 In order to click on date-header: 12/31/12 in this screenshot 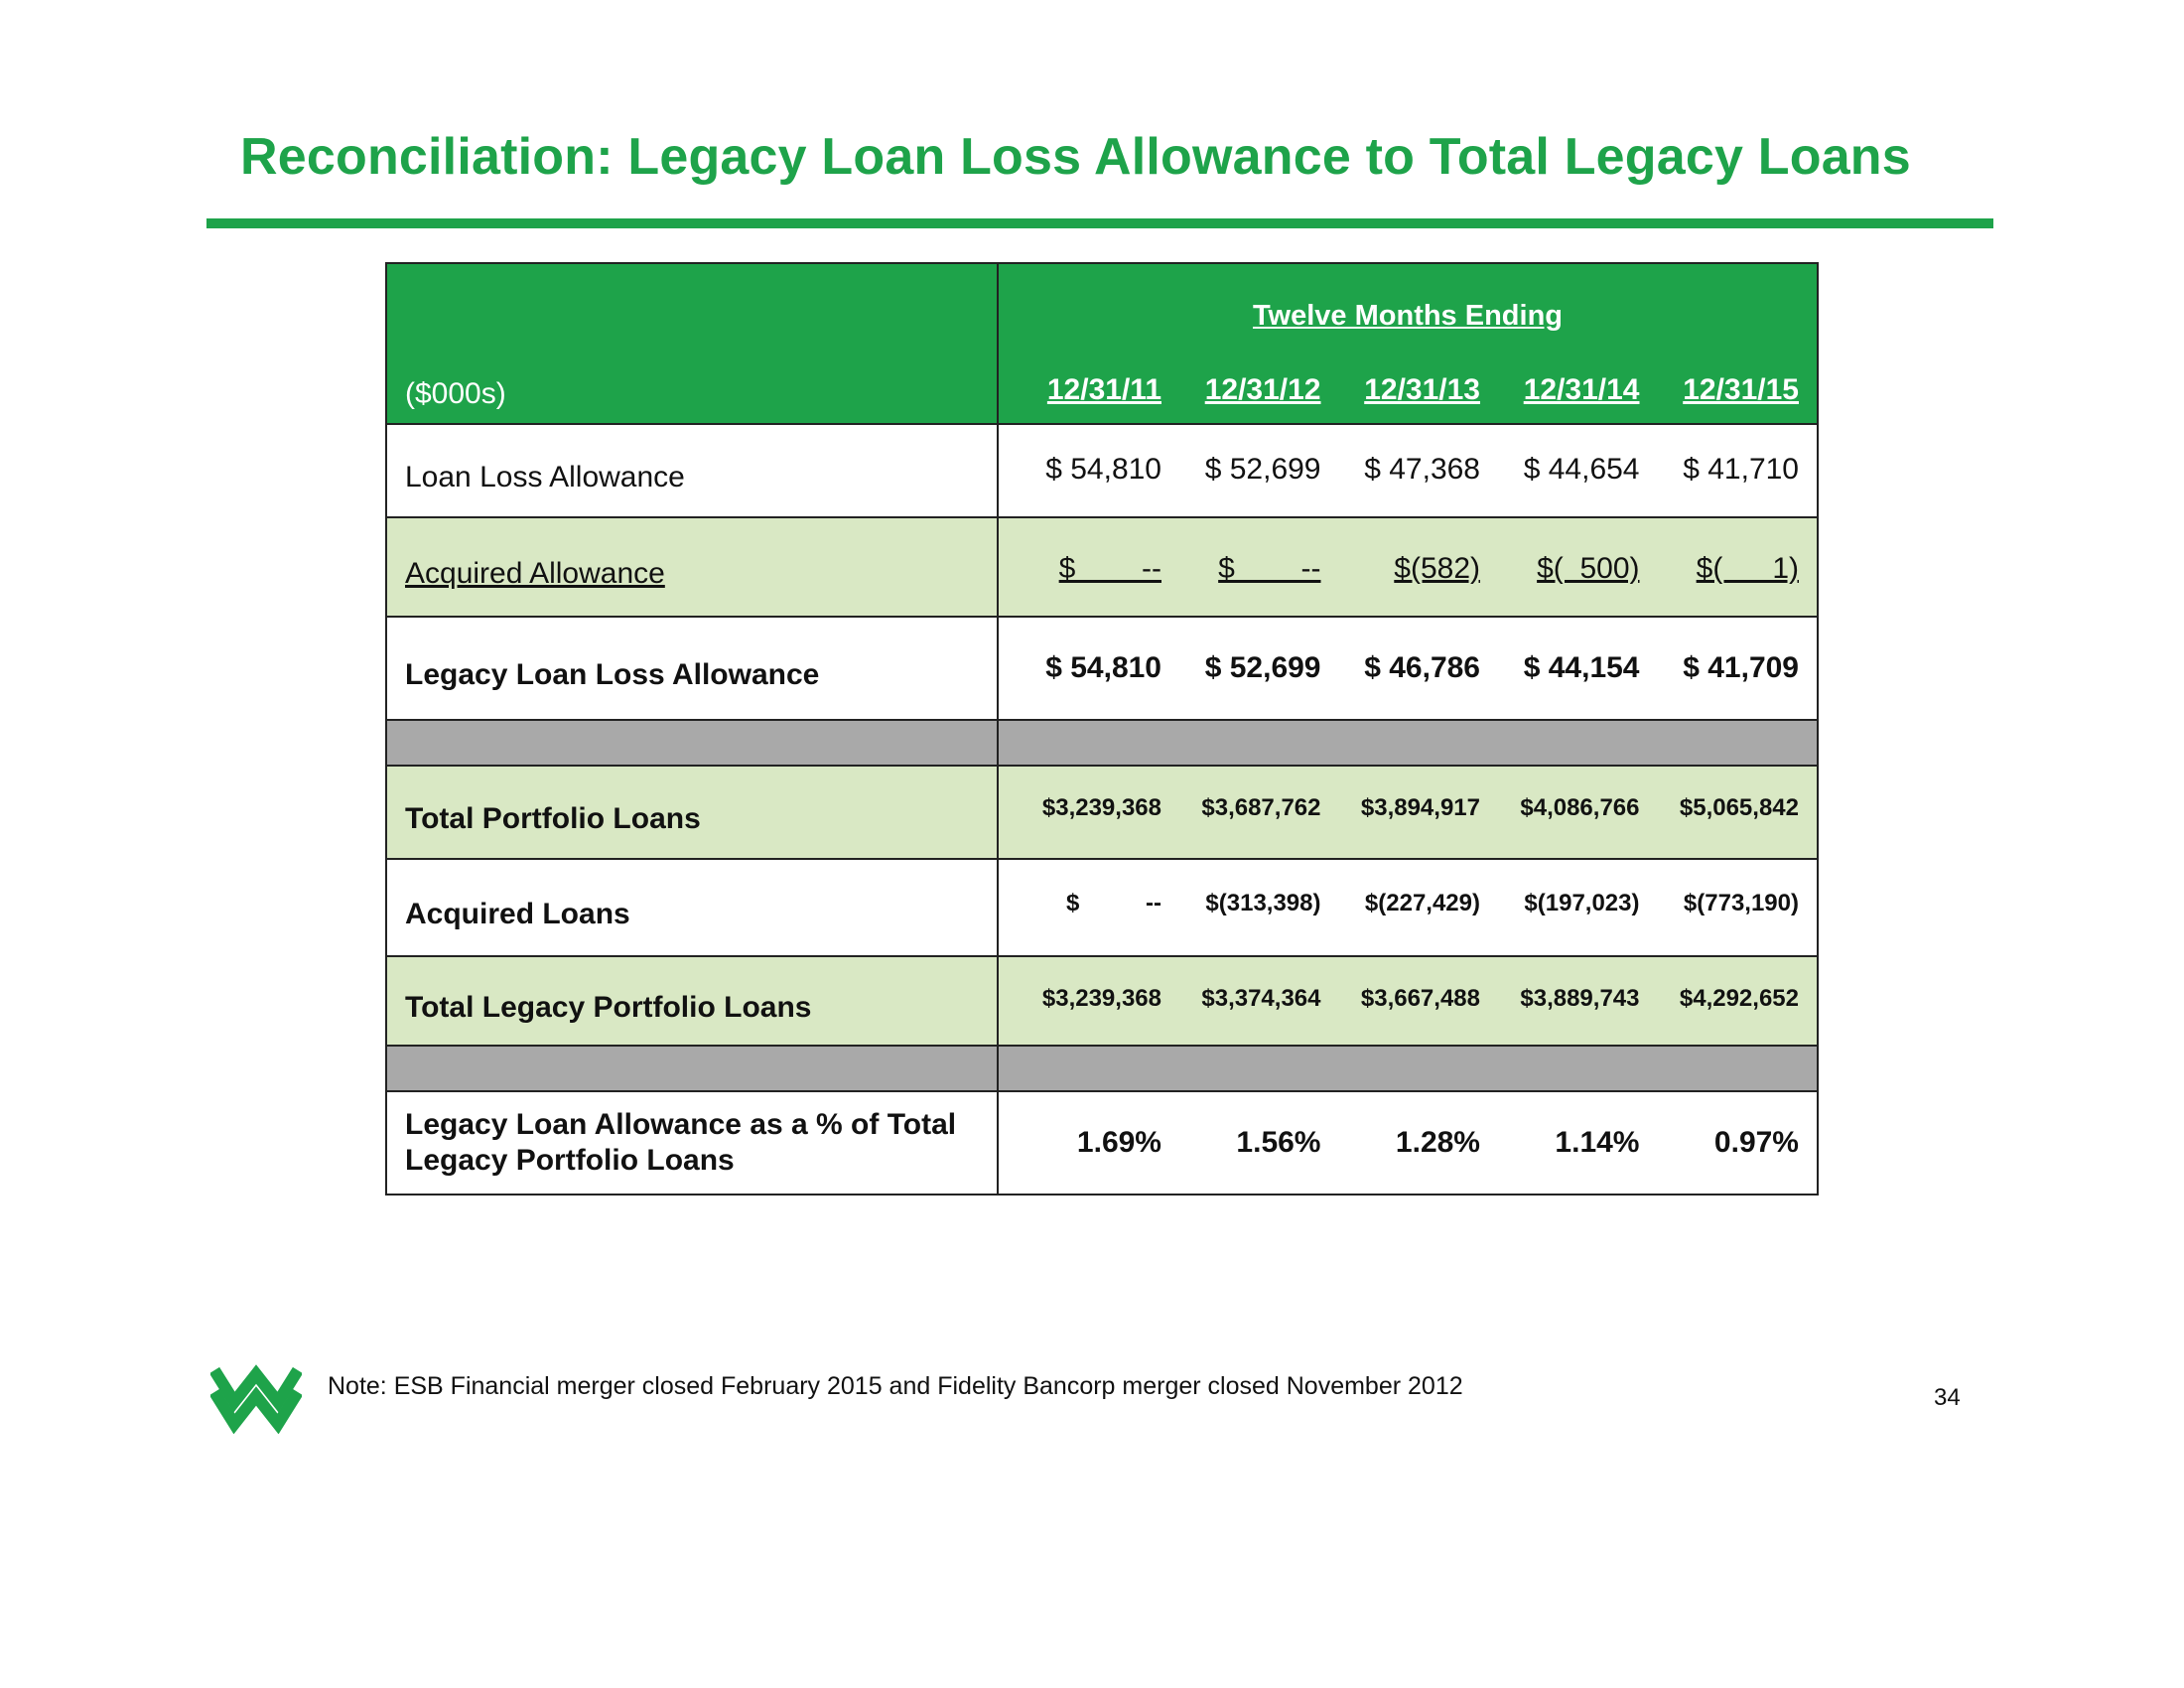, I will do `click(1262, 389)`.